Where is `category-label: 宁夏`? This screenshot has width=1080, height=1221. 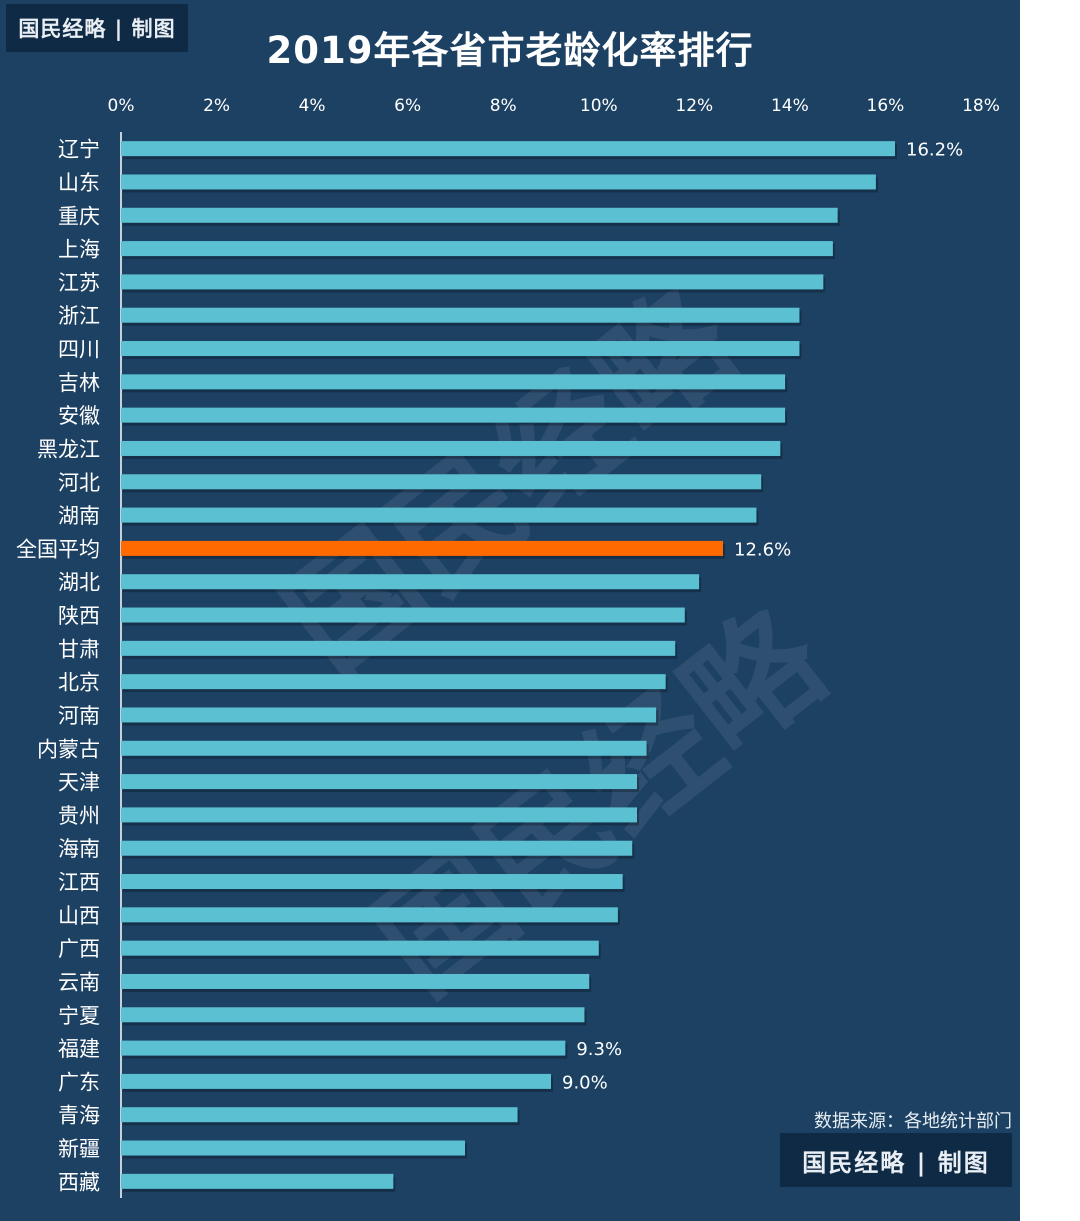
category-label: 宁夏 is located at coordinates (79, 1016).